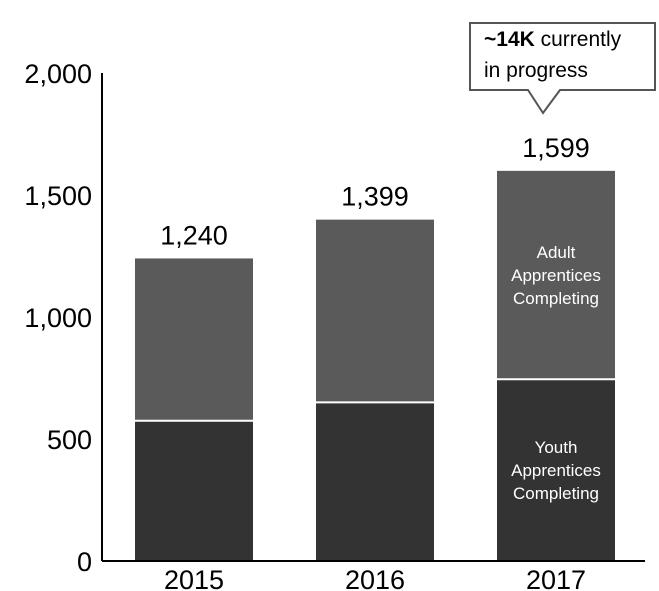 Image resolution: width=659 pixels, height=591 pixels. What do you see at coordinates (194, 490) in the screenshot?
I see `bar-2015-youth` at bounding box center [194, 490].